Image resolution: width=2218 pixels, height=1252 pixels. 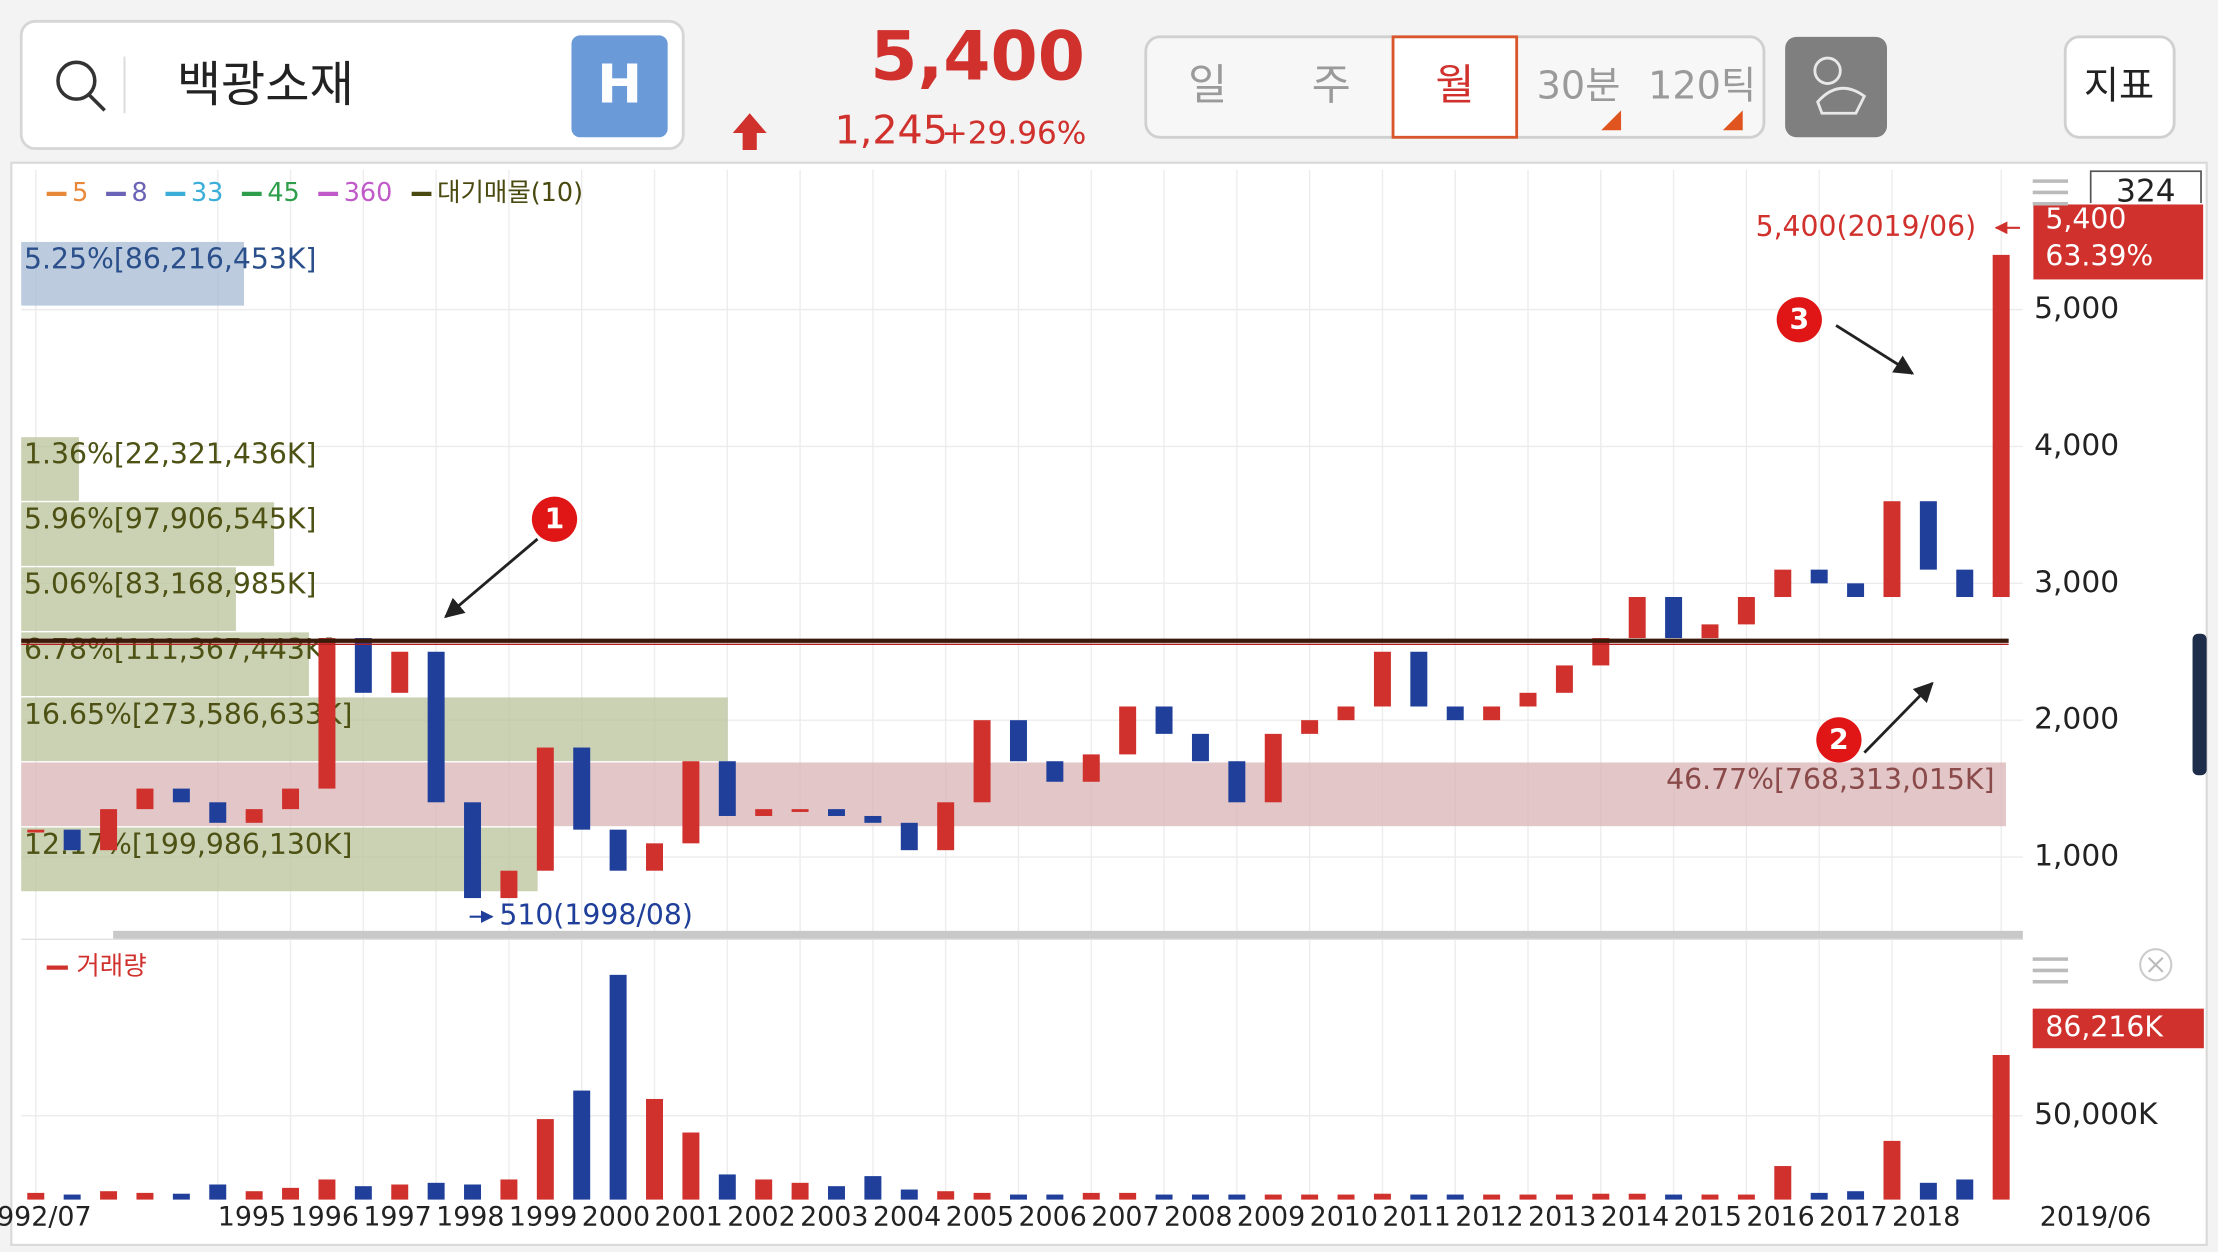 What do you see at coordinates (510, 193) in the screenshot?
I see `legend-label: 대기매물(10)` at bounding box center [510, 193].